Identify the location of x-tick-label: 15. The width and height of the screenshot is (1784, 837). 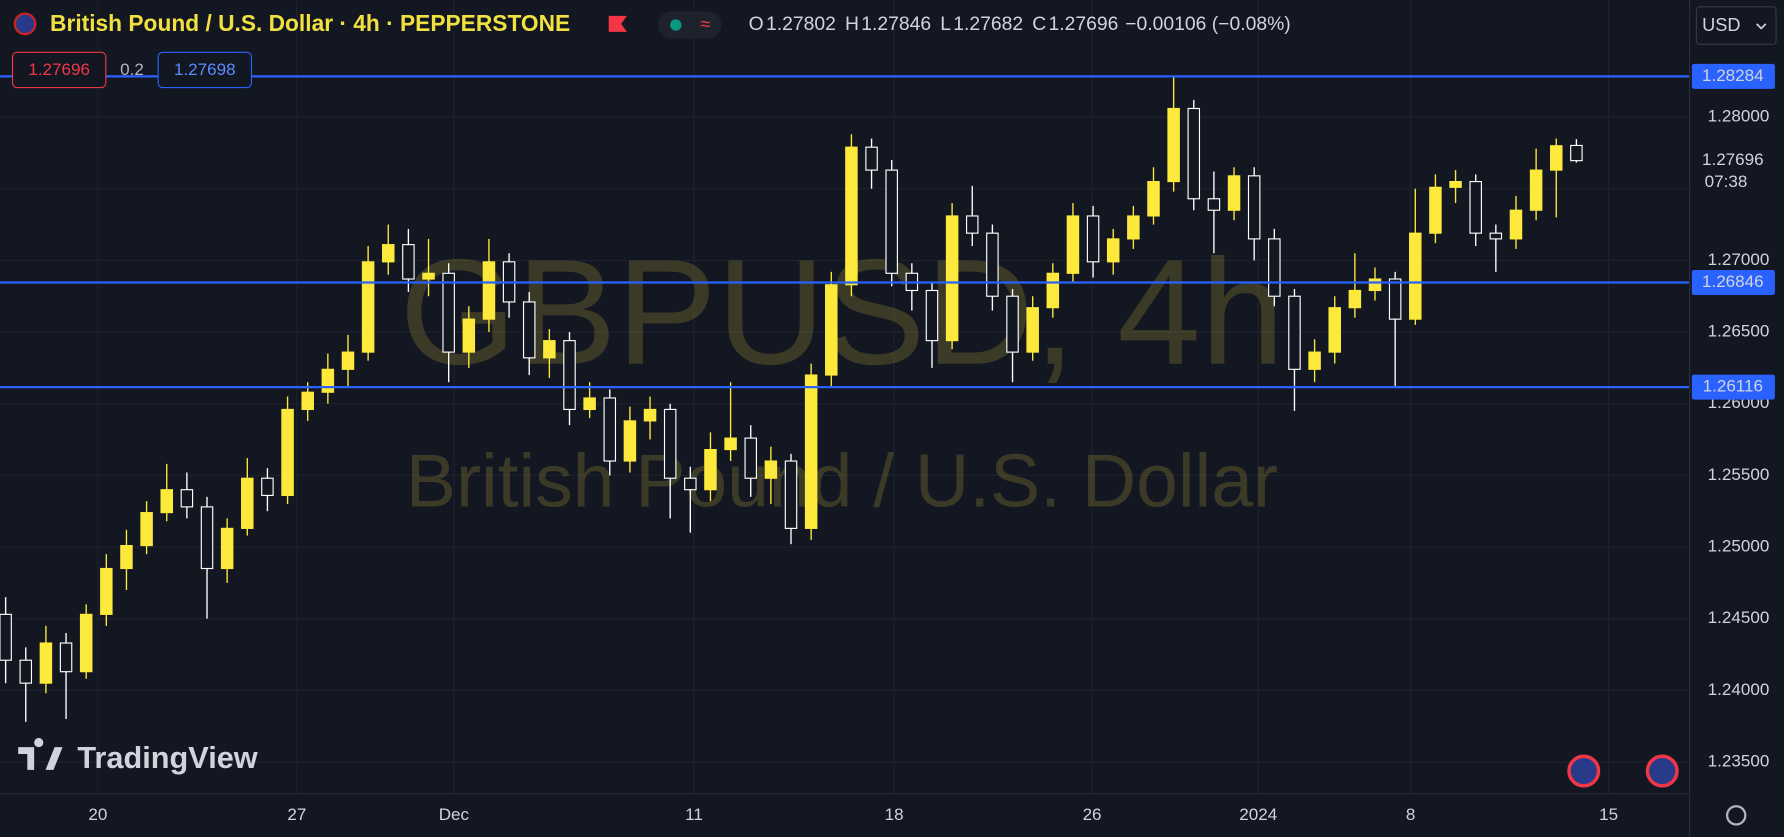
(1608, 814).